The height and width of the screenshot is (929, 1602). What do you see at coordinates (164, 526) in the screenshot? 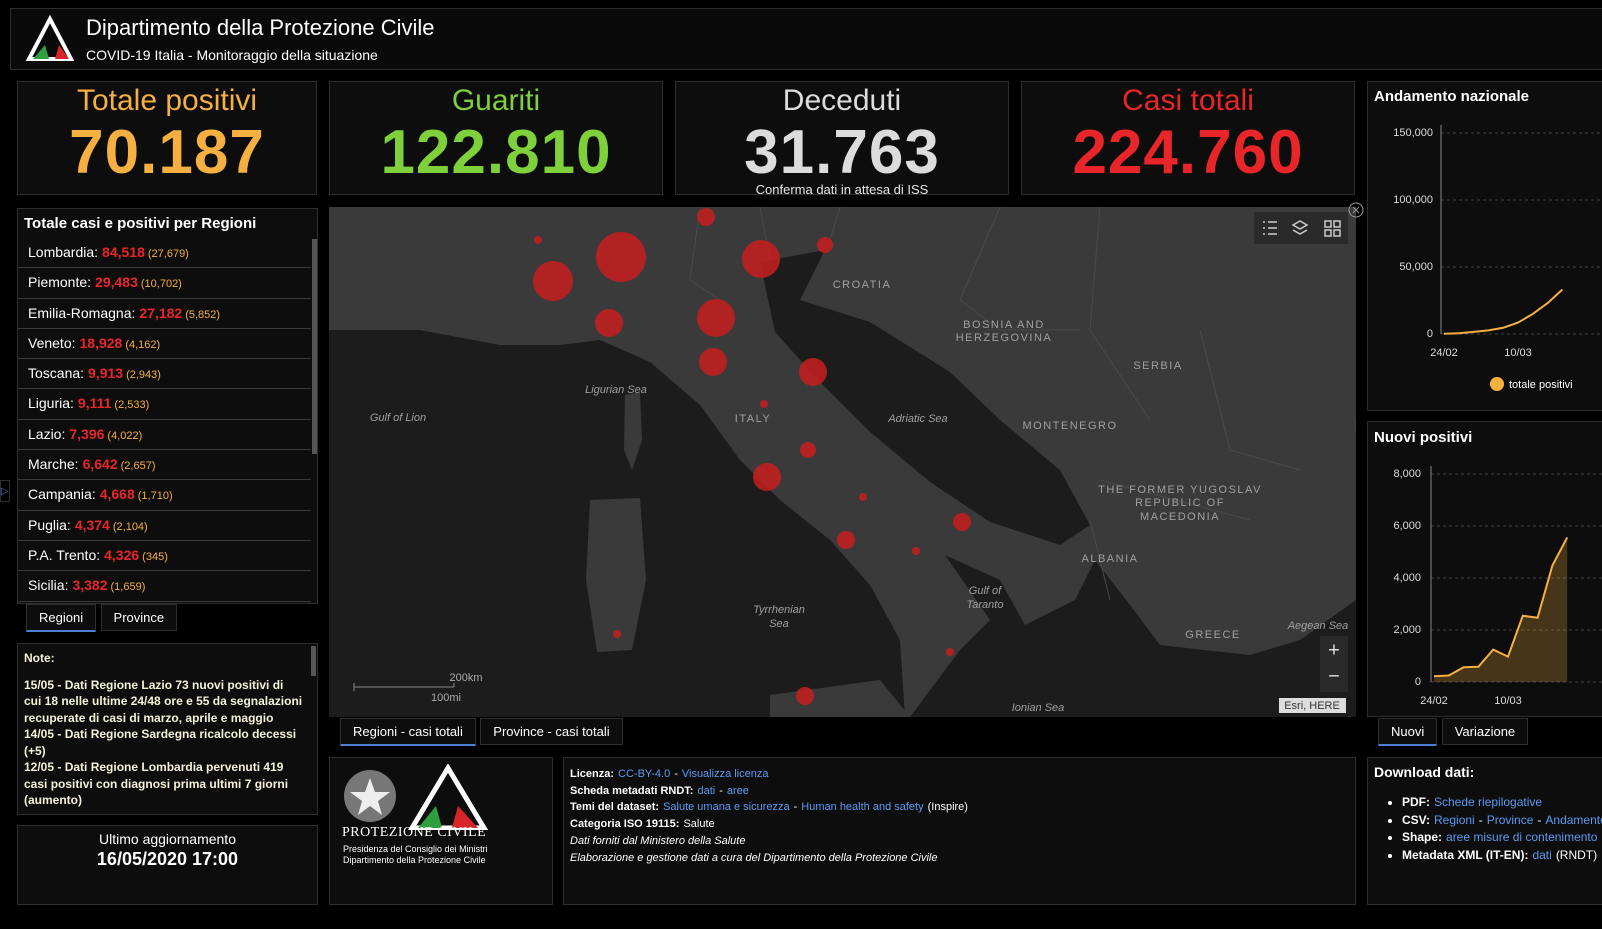
I see `region-row: Puglia: 4,374 (2,104)` at bounding box center [164, 526].